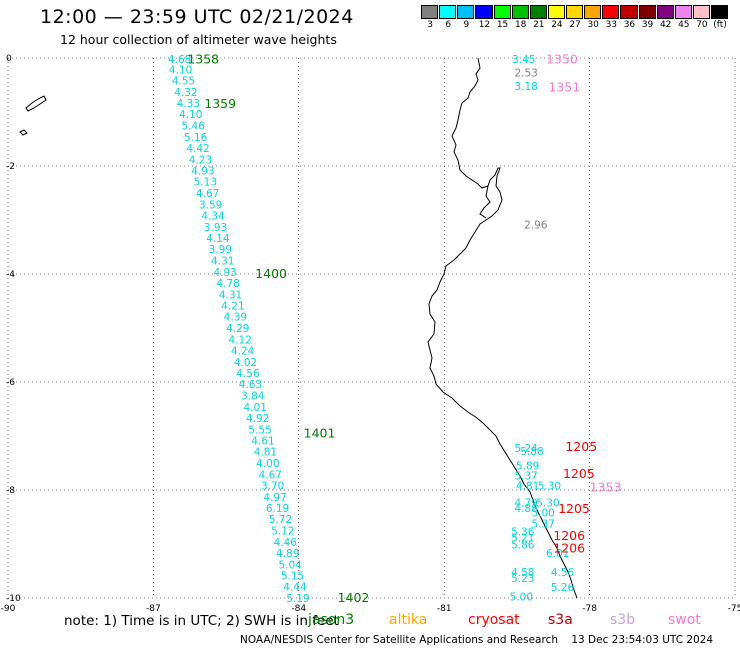  What do you see at coordinates (272, 487) in the screenshot?
I see `wave-height-value: 3.70` at bounding box center [272, 487].